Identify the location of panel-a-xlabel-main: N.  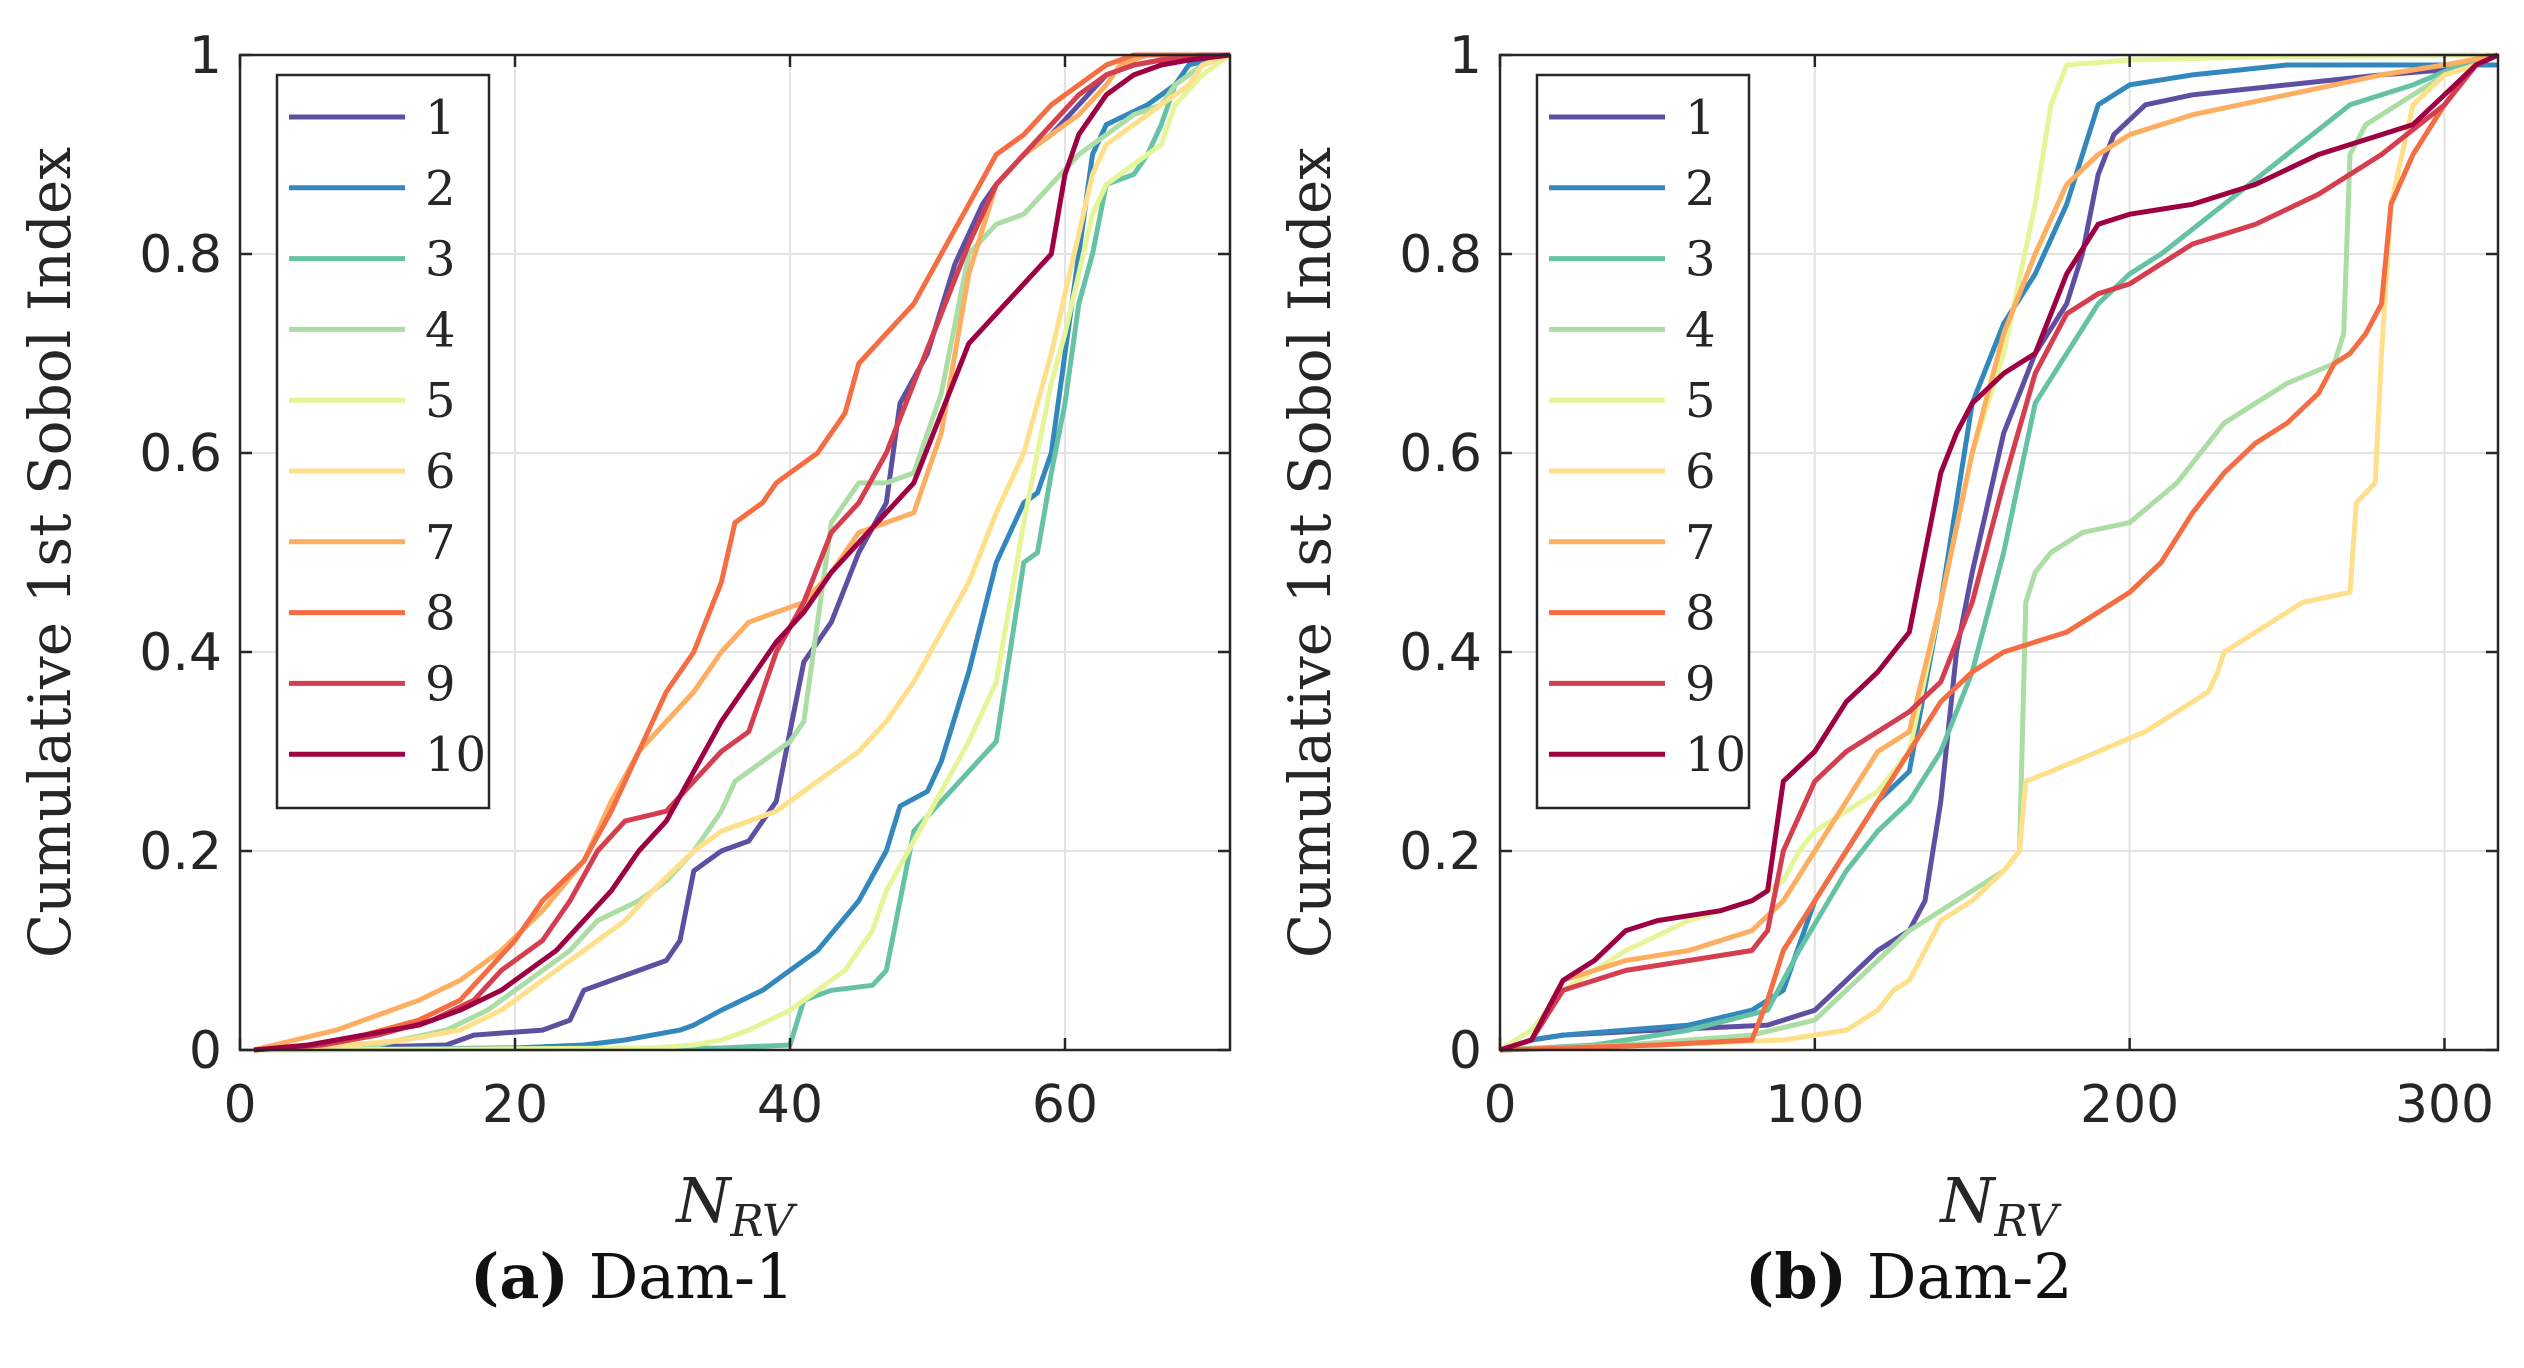
(703, 1200).